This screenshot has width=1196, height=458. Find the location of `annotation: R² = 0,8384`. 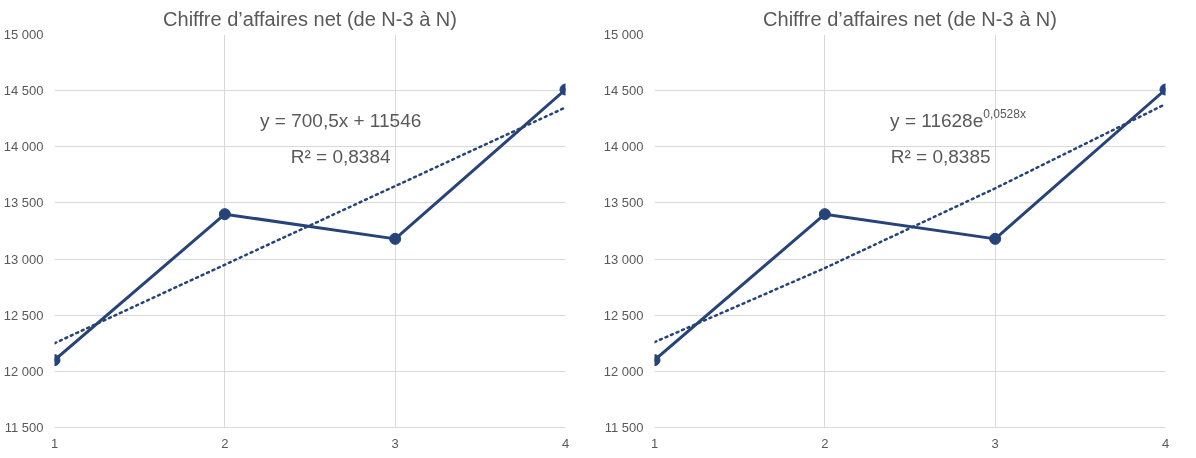

annotation: R² = 0,8384 is located at coordinates (340, 156).